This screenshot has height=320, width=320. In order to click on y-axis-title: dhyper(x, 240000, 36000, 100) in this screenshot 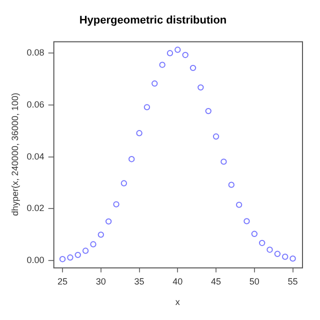, I will do `click(15, 154)`.